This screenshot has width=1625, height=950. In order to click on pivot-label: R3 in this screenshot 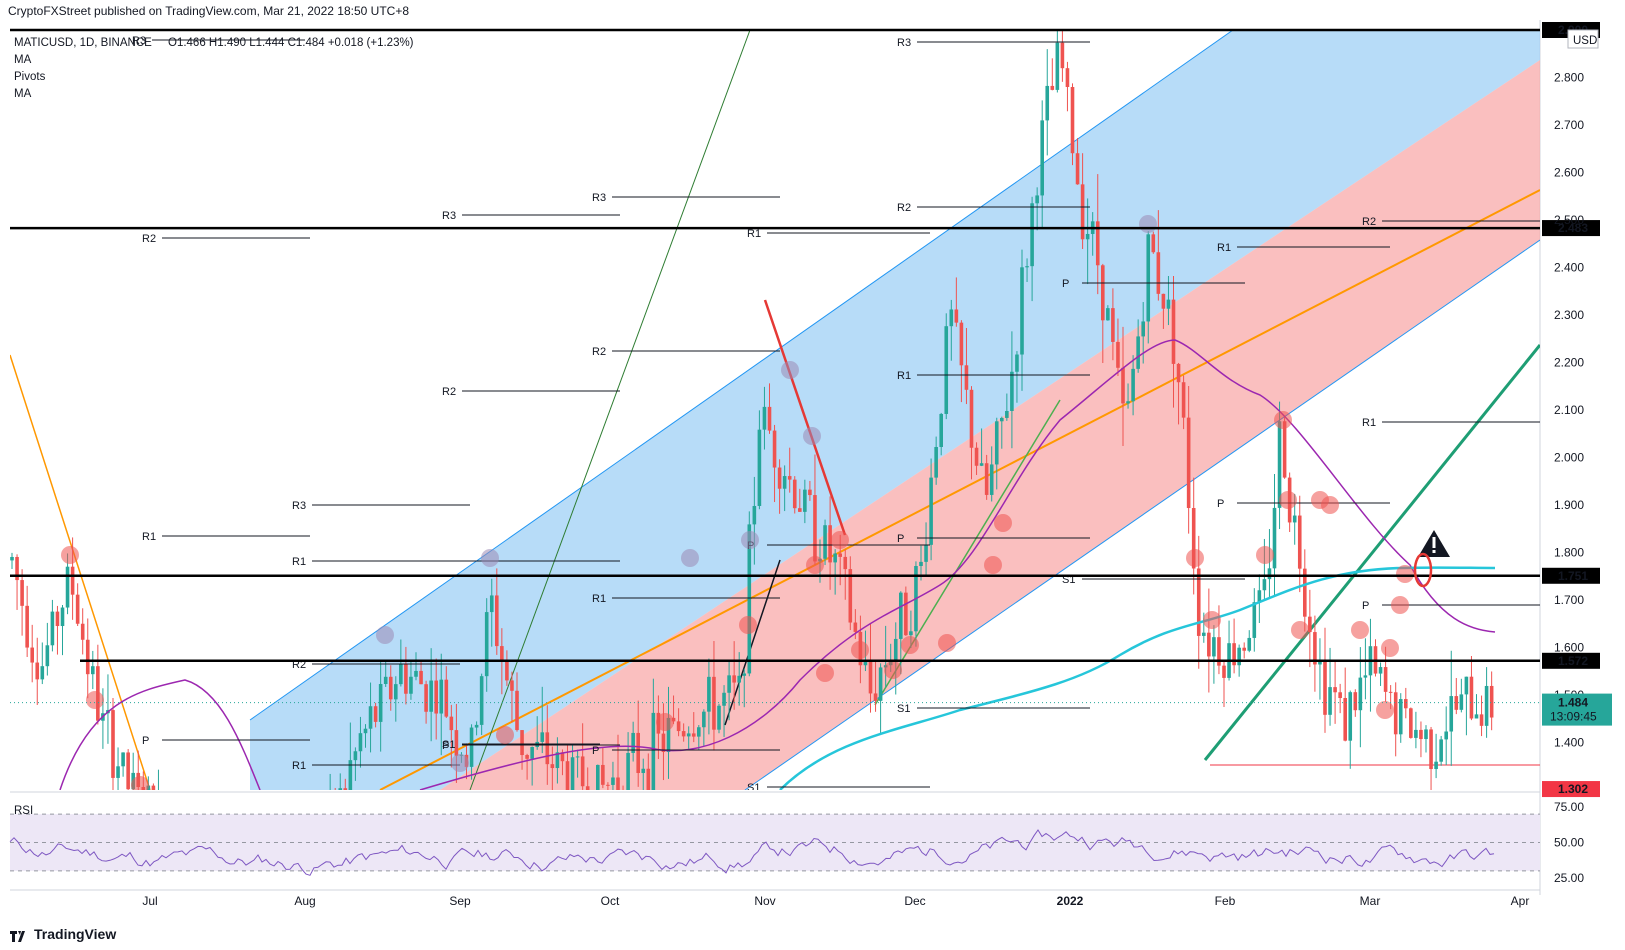, I will do `click(139, 41)`.